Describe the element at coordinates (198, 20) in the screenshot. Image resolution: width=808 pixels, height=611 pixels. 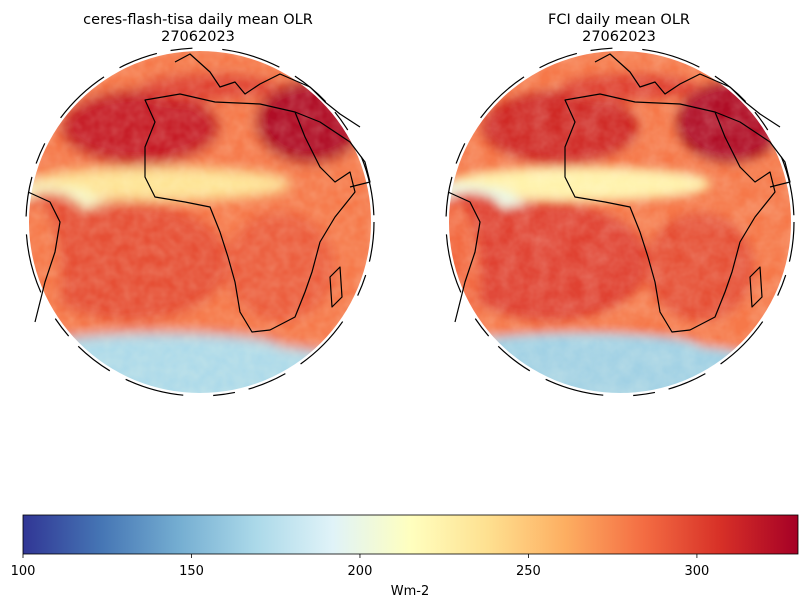
I see `map-title: ceres-flash-tisa daily mean OLR` at that location.